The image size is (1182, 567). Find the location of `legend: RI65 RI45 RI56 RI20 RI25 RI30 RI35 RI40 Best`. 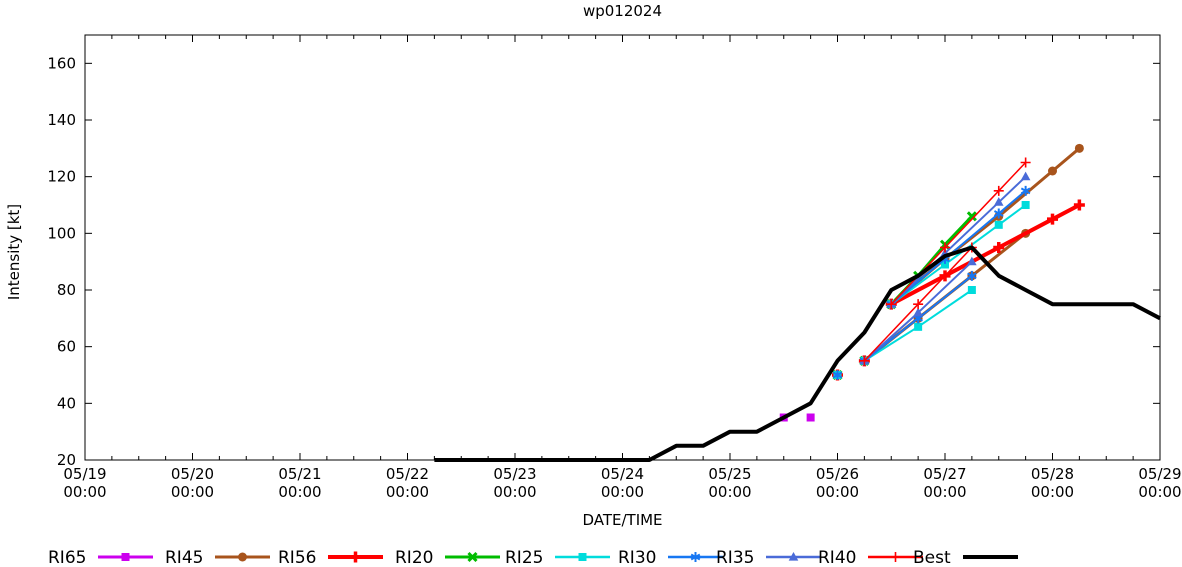

legend: RI65 RI45 RI56 RI20 RI25 RI30 RI35 RI40 Best is located at coordinates (533, 557).